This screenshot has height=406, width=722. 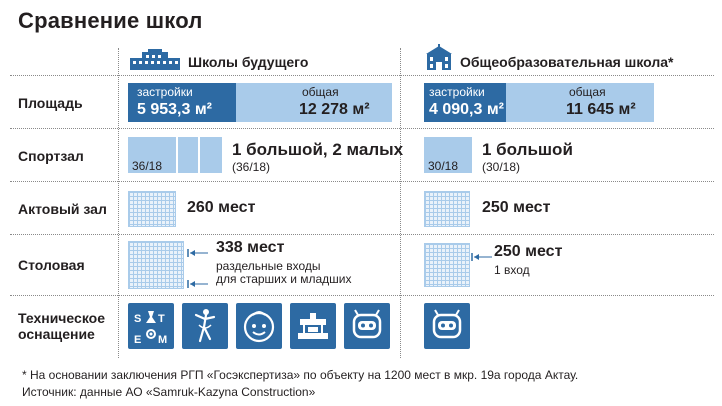 I want to click on canteen-seats-value: 338 мест, so click(x=250, y=247).